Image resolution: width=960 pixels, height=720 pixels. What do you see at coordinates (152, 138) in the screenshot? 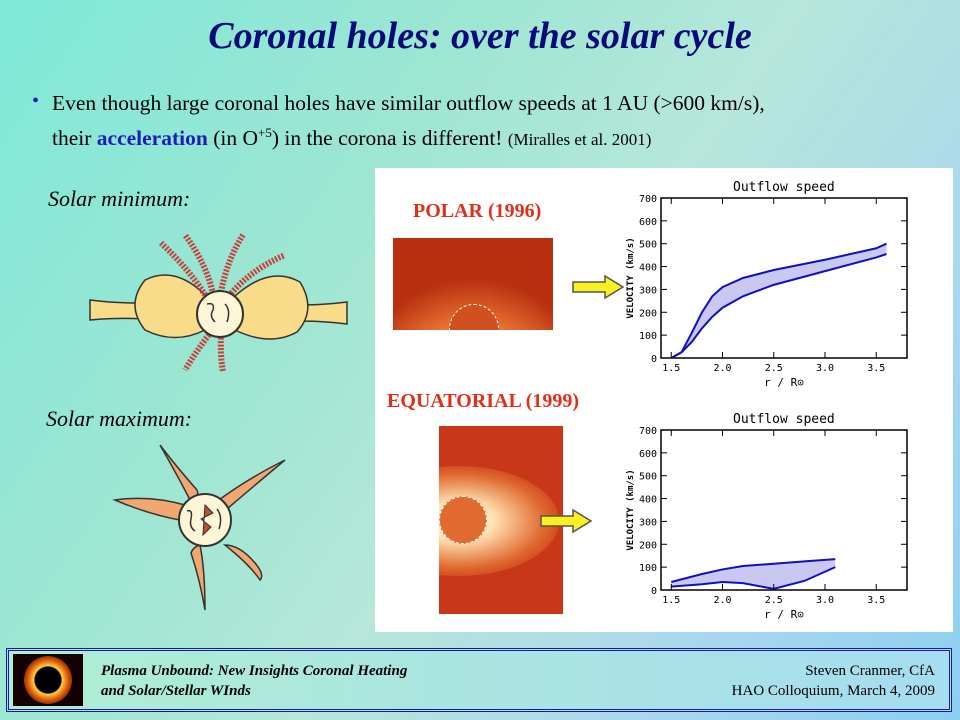
I see `acceleration-word: acceleration` at bounding box center [152, 138].